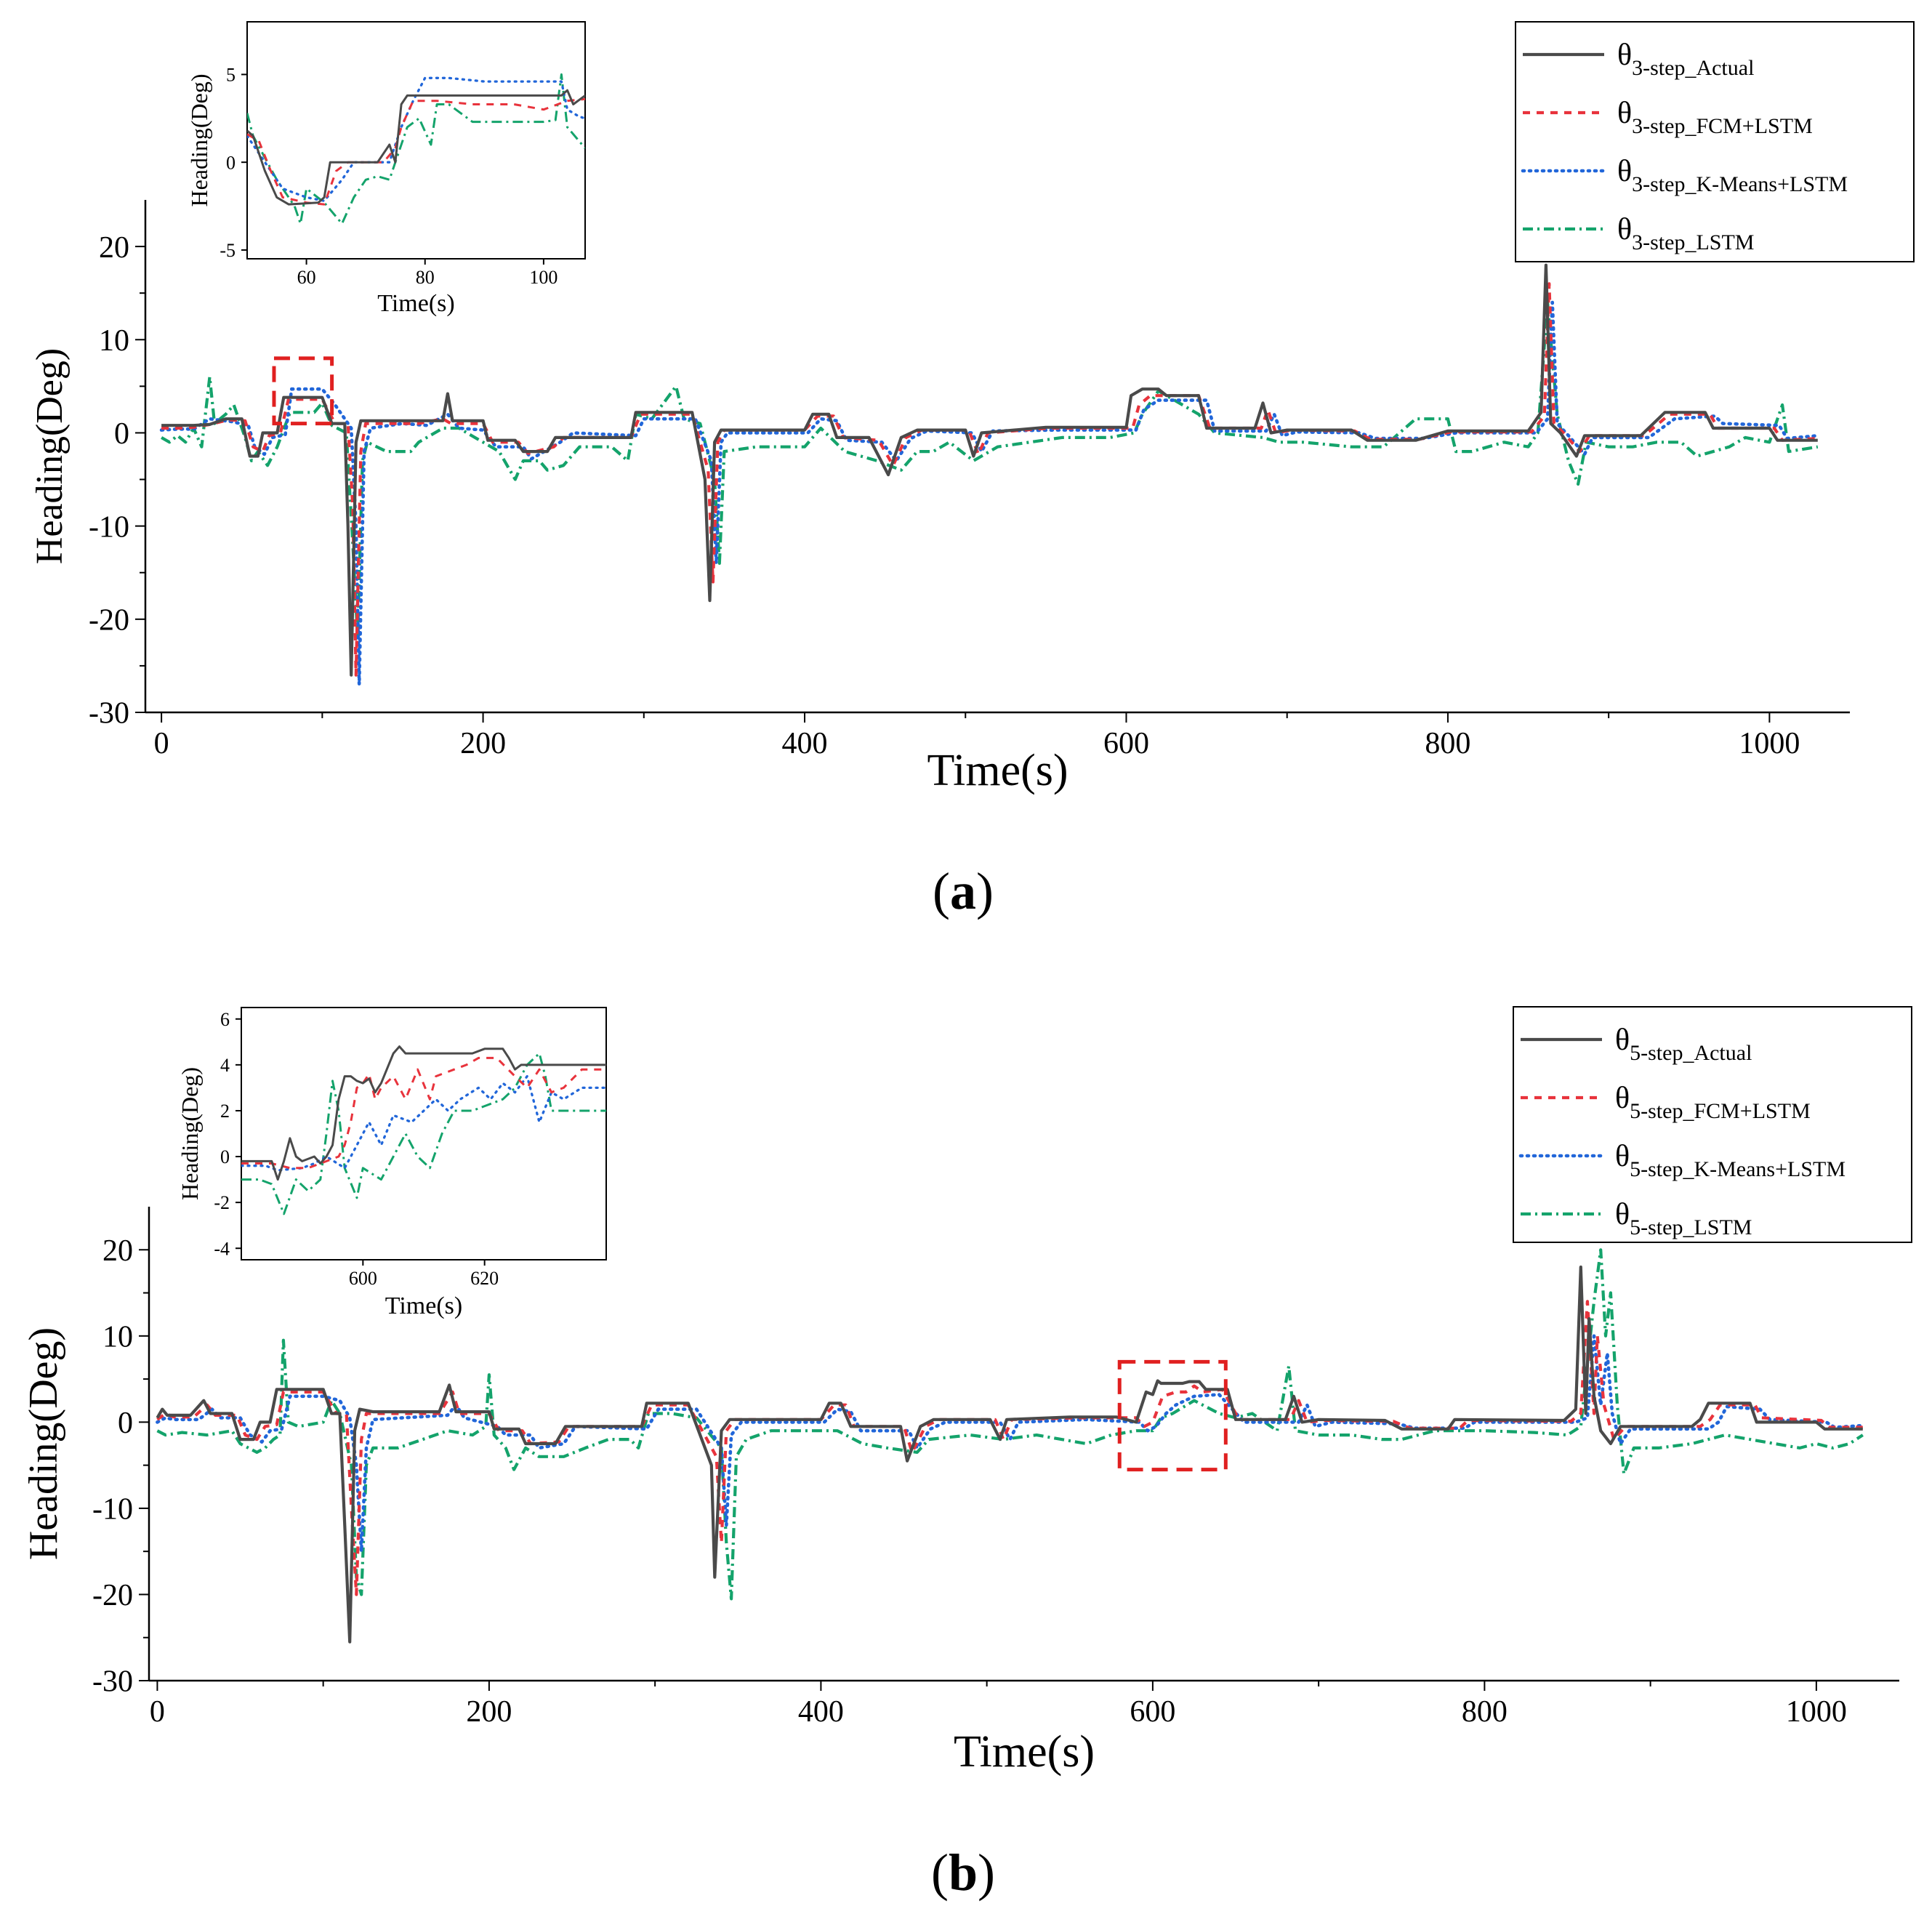 This screenshot has width=1932, height=1906. Describe the element at coordinates (1720, 1111) in the screenshot. I see `legend-subscript: 5-step_FCM+LSTM` at that location.